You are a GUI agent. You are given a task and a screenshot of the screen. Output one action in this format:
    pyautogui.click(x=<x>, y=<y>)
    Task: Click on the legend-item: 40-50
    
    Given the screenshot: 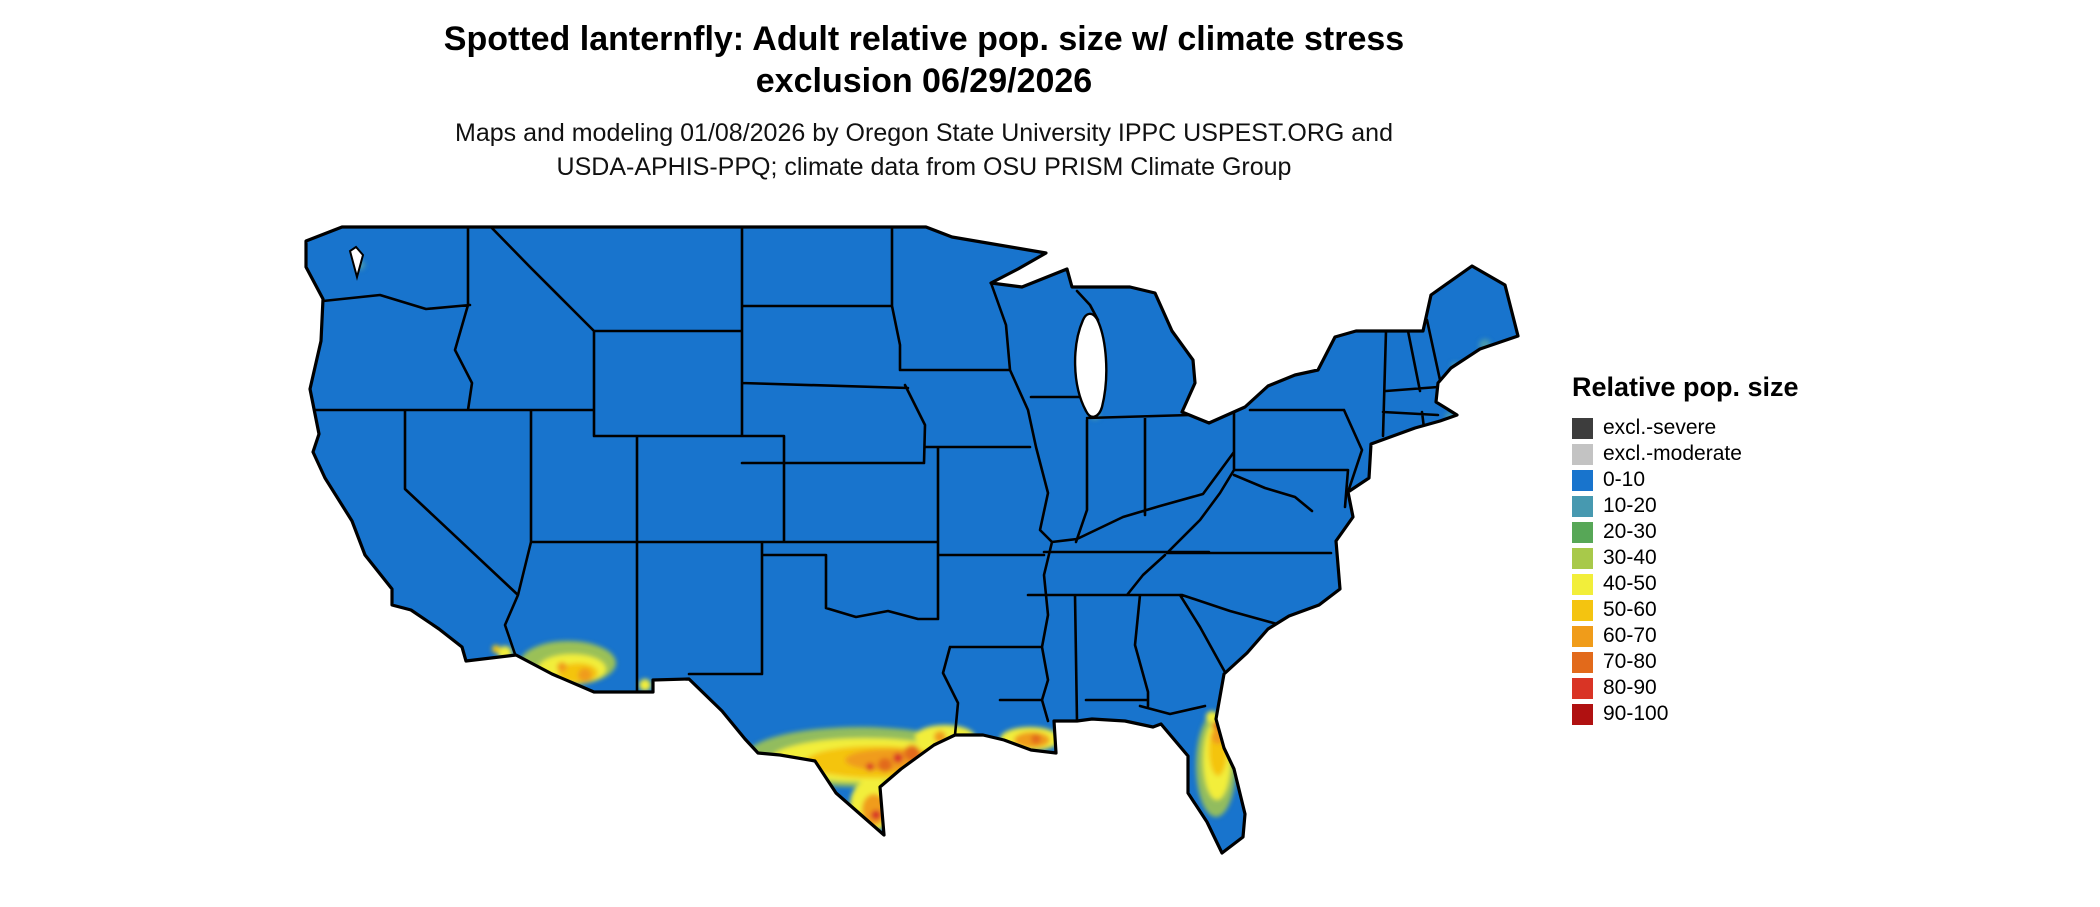 What is the action you would take?
    pyautogui.click(x=1685, y=584)
    